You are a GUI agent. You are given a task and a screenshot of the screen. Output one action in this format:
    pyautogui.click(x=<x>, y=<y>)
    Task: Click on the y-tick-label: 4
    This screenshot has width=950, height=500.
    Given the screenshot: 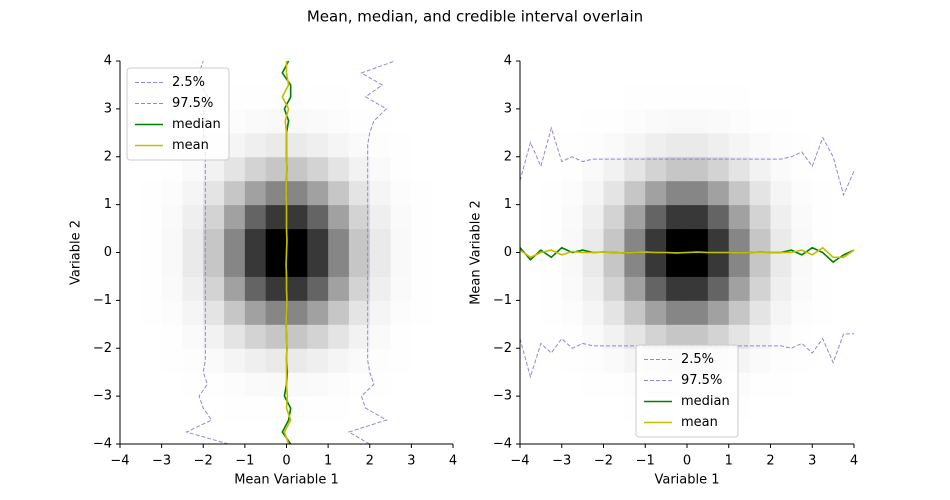 What is the action you would take?
    pyautogui.click(x=508, y=61)
    